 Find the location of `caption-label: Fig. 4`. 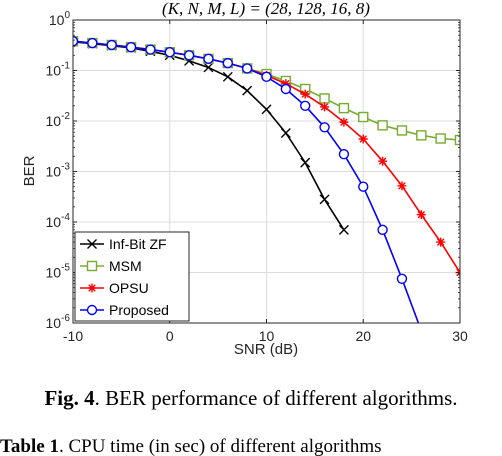

caption-label: Fig. 4 is located at coordinates (69, 398).